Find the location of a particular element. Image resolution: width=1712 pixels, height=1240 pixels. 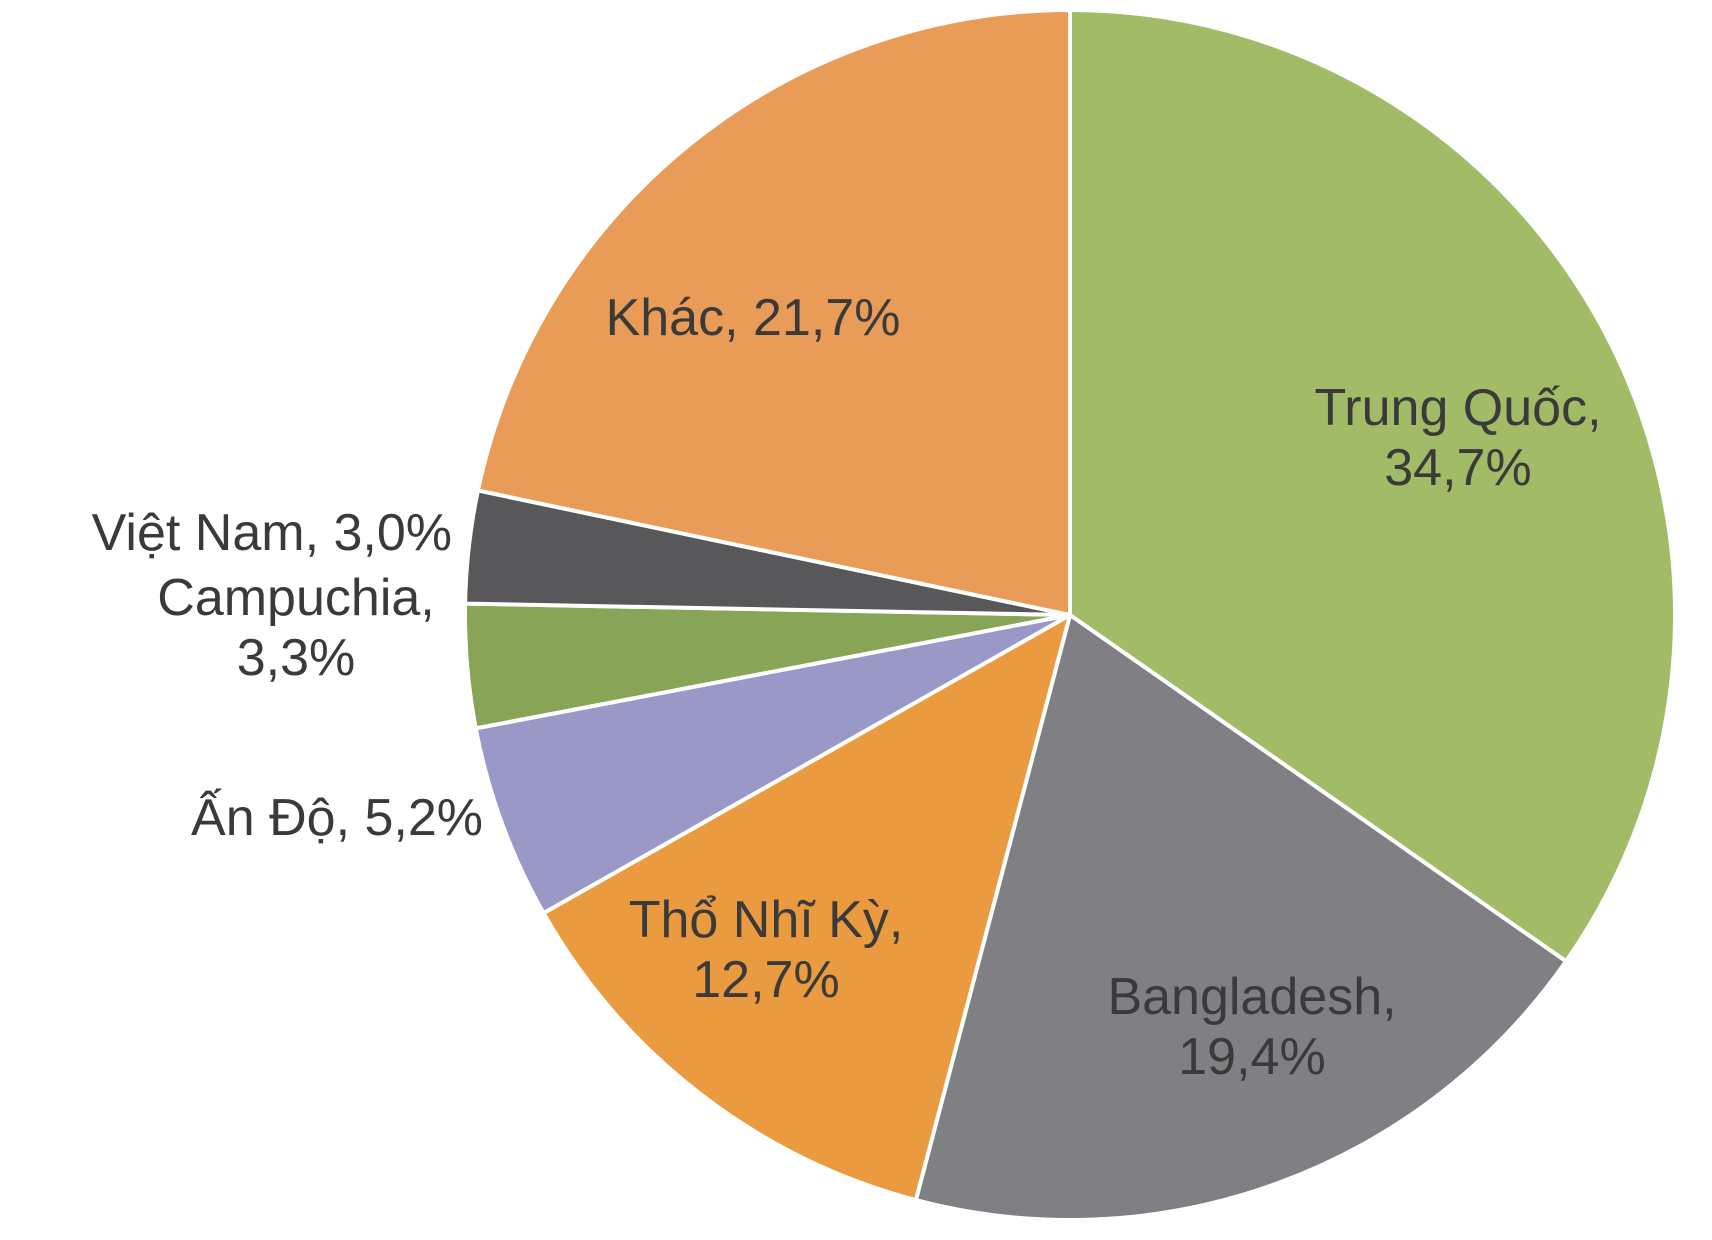

slice-label-trung-quoc: Trung Quốc, 34,7% is located at coordinates (1457, 438).